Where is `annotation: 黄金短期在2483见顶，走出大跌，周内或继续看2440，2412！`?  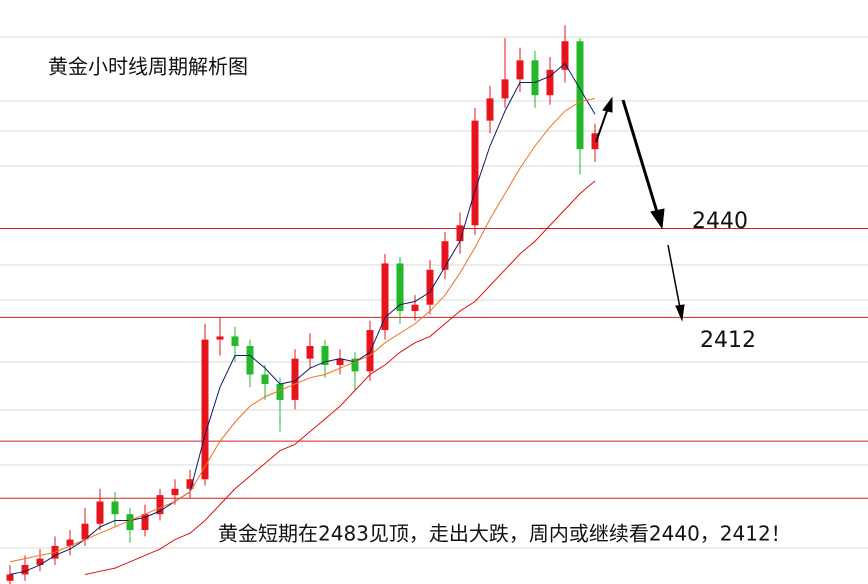
annotation: 黄金短期在2483见顶，走出大跌，周内或继续看2440，2412！ is located at coordinates (504, 534).